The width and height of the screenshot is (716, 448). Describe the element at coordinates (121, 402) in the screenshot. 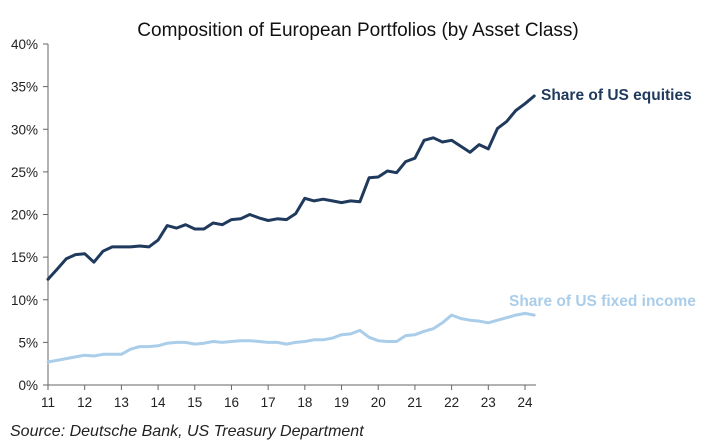

I see `x-tick-label: 13` at that location.